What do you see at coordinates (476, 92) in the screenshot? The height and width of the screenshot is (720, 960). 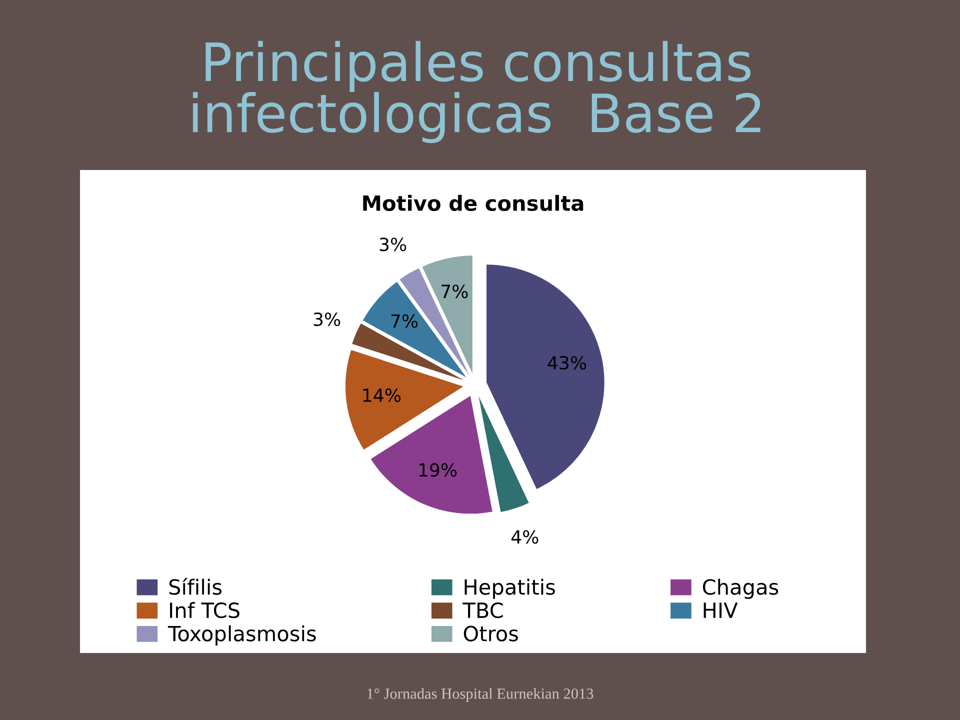 I see `chart-title: Principales consultas infectologicas Base 2` at bounding box center [476, 92].